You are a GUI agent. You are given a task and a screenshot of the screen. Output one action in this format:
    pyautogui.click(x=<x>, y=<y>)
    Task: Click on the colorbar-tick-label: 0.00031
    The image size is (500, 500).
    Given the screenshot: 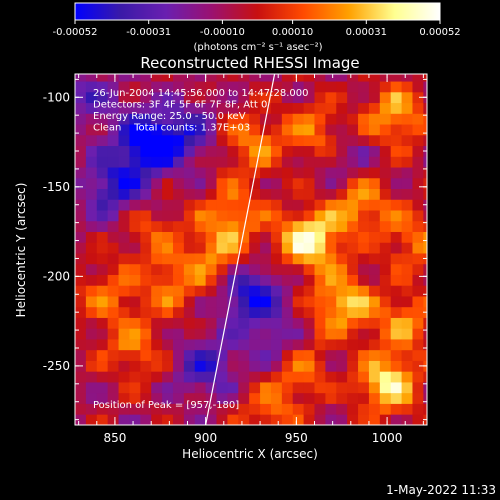 What is the action you would take?
    pyautogui.click(x=366, y=32)
    